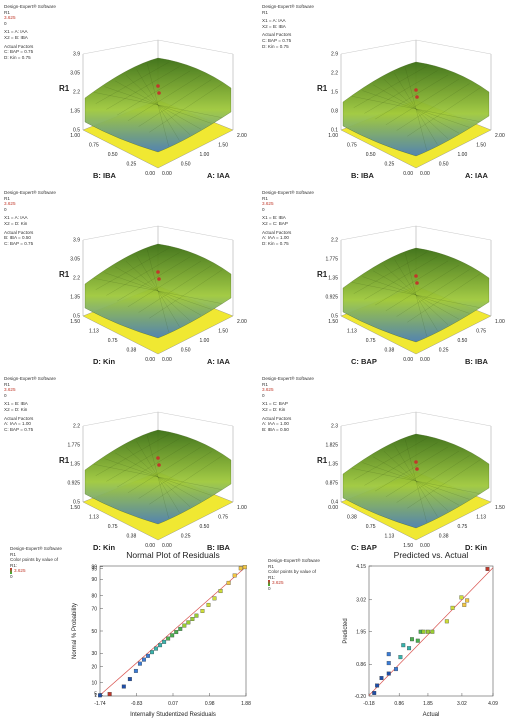 Image resolution: width=513 pixels, height=727 pixels. What do you see at coordinates (205, 155) in the screenshot?
I see `x-tick-label: 1.00` at bounding box center [205, 155].